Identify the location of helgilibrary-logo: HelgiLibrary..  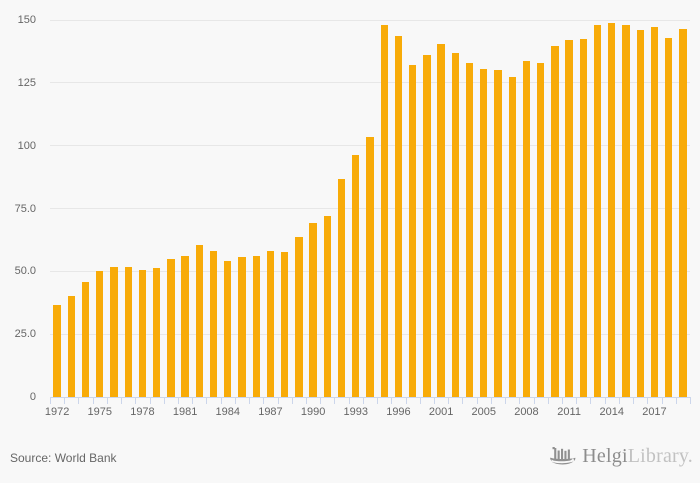
(621, 456).